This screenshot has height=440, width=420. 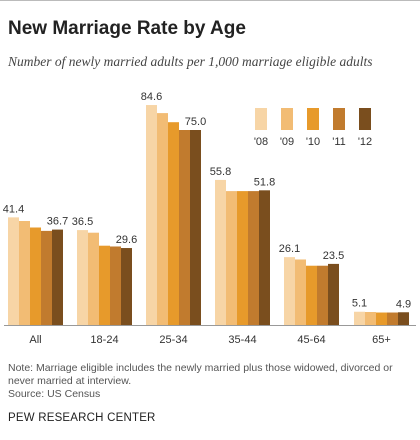 I want to click on data-label-65+-last: 4.9, so click(x=403, y=304).